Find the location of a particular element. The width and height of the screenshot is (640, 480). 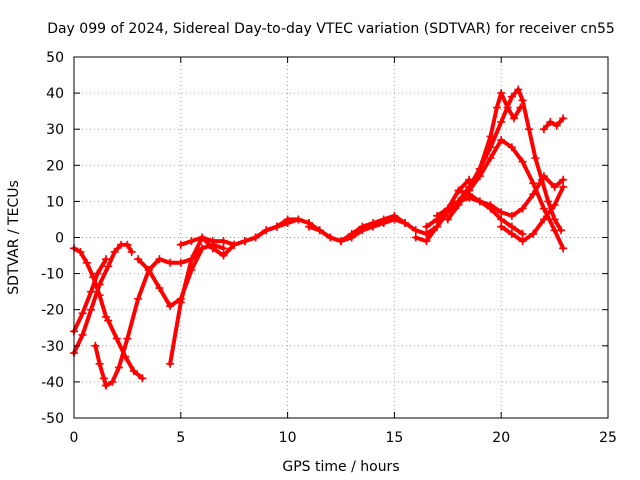

series-sat-q is located at coordinates (511, 196).